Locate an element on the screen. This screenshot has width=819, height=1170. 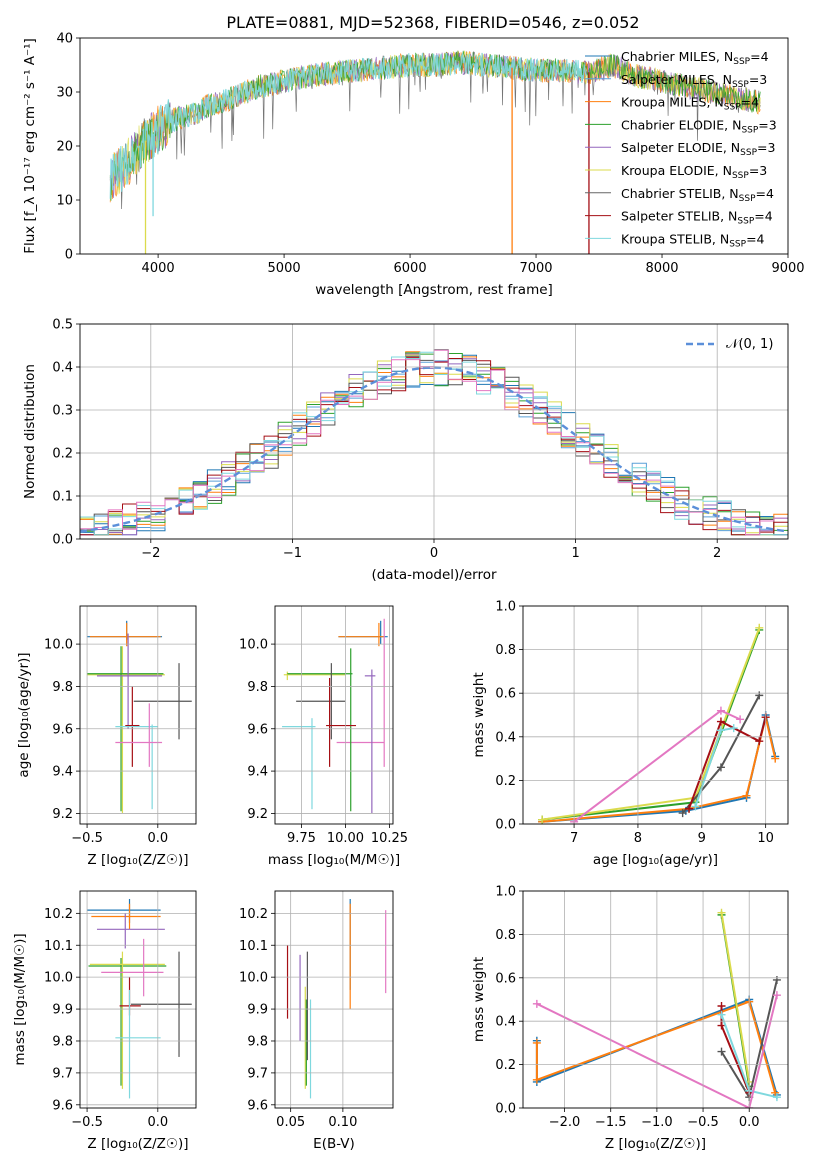
y-tick-label: 10.2 is located at coordinates (58, 914).